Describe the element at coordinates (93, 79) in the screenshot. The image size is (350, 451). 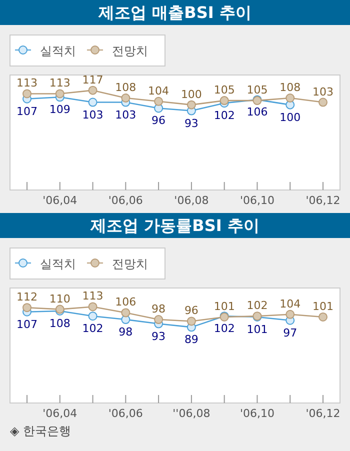
I see `data-label: 117` at that location.